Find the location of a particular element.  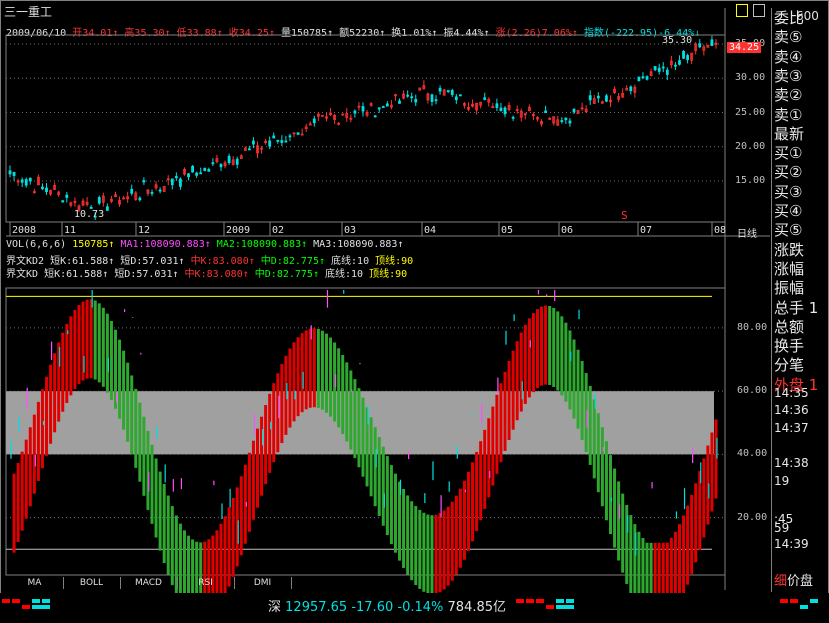

tab-rsi: RSI is located at coordinates (206, 583).